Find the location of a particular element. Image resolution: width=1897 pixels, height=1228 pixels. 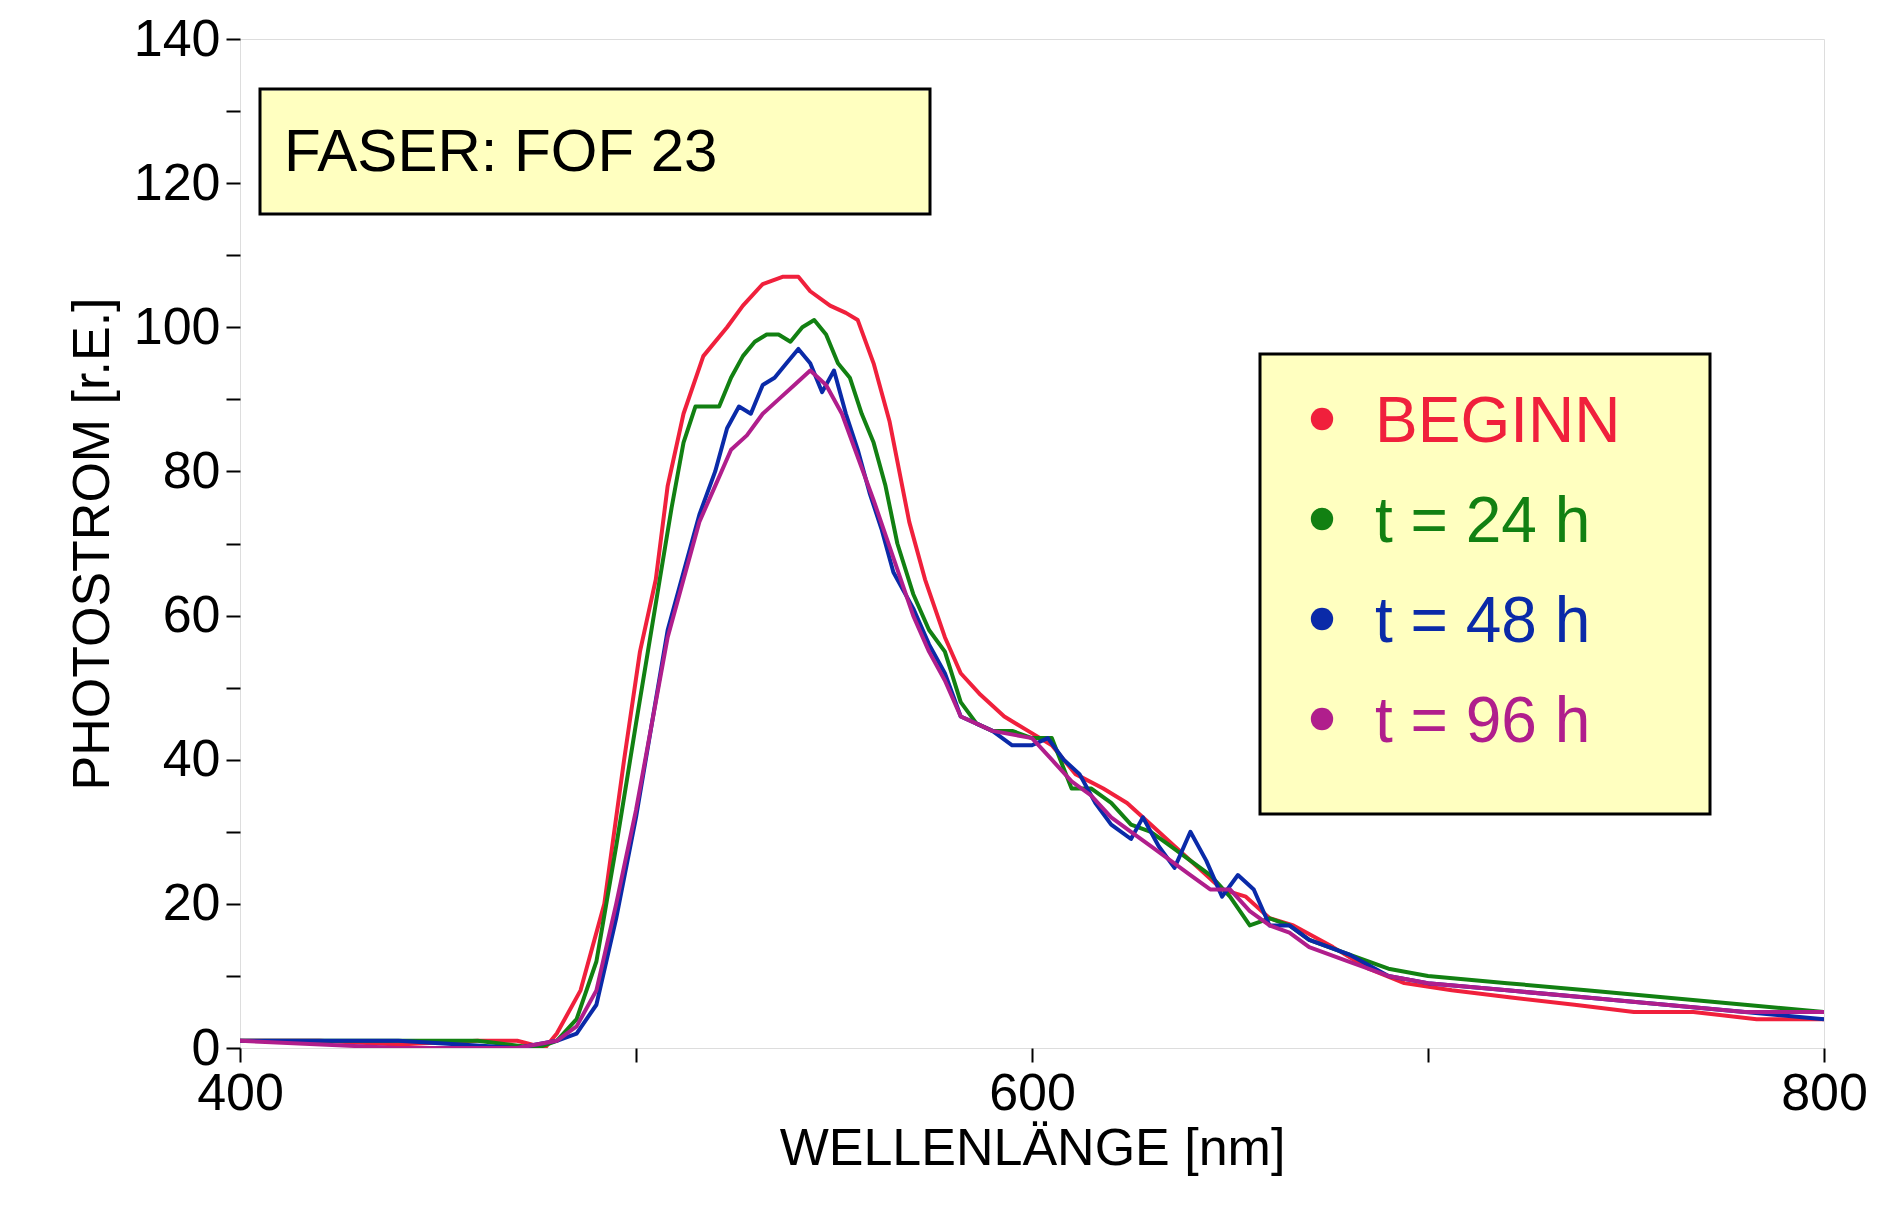

y-axis-title: PHOTOSTROM [r.E.] is located at coordinates (90, 544).